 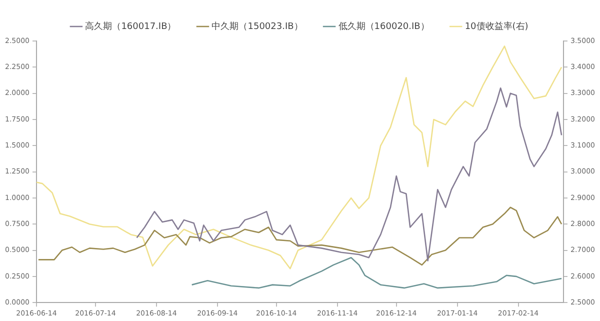 What do you see at coordinates (257, 26) in the screenshot?
I see `legend-label: 中久期（150023.IB）` at bounding box center [257, 26].